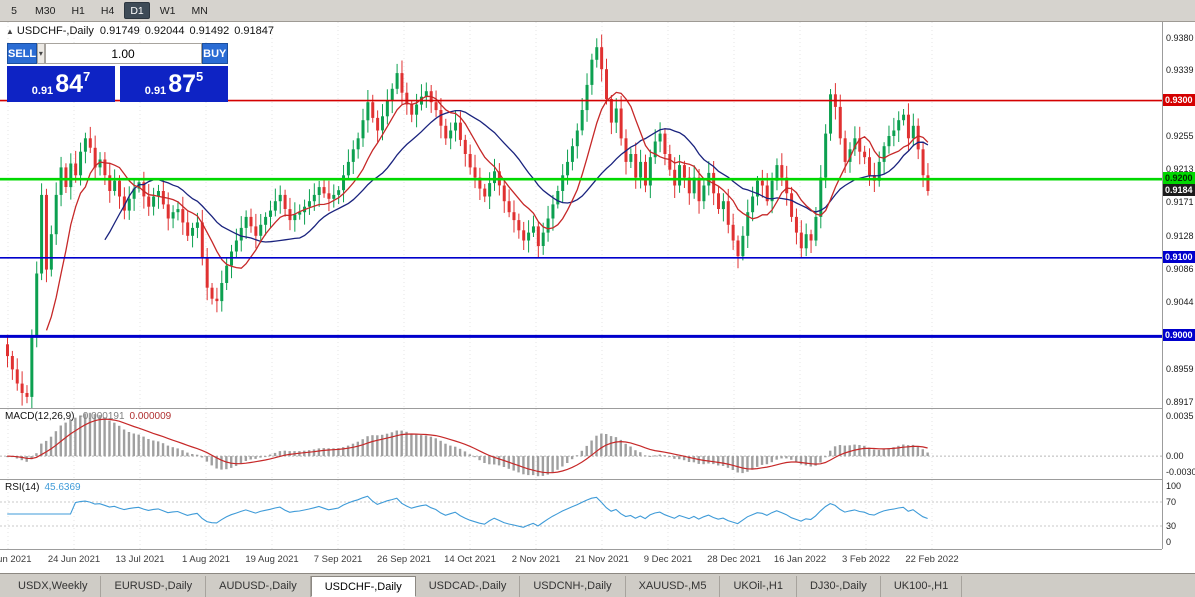 The image size is (1195, 597). Describe the element at coordinates (1180, 37) in the screenshot. I see `price-axis-label: 0.9380` at that location.